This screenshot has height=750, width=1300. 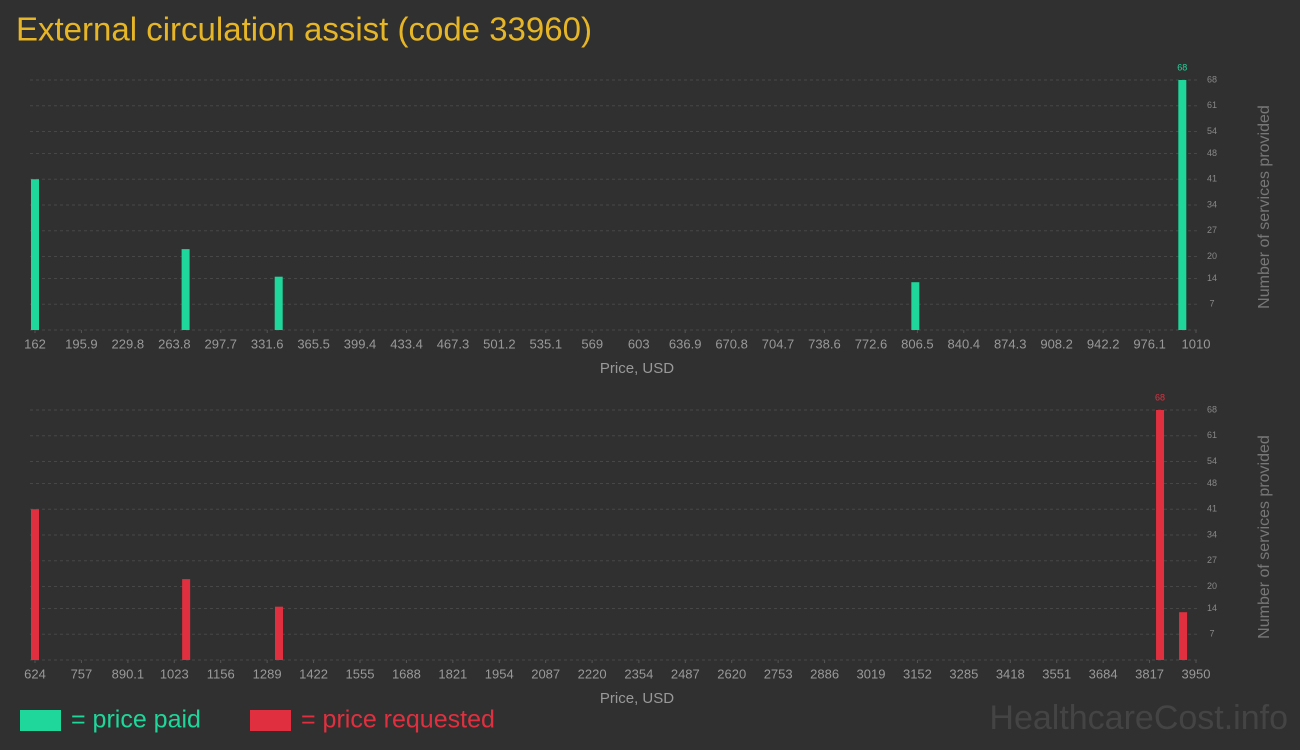 What do you see at coordinates (778, 673) in the screenshot?
I see `x-tick-label: 2753` at bounding box center [778, 673].